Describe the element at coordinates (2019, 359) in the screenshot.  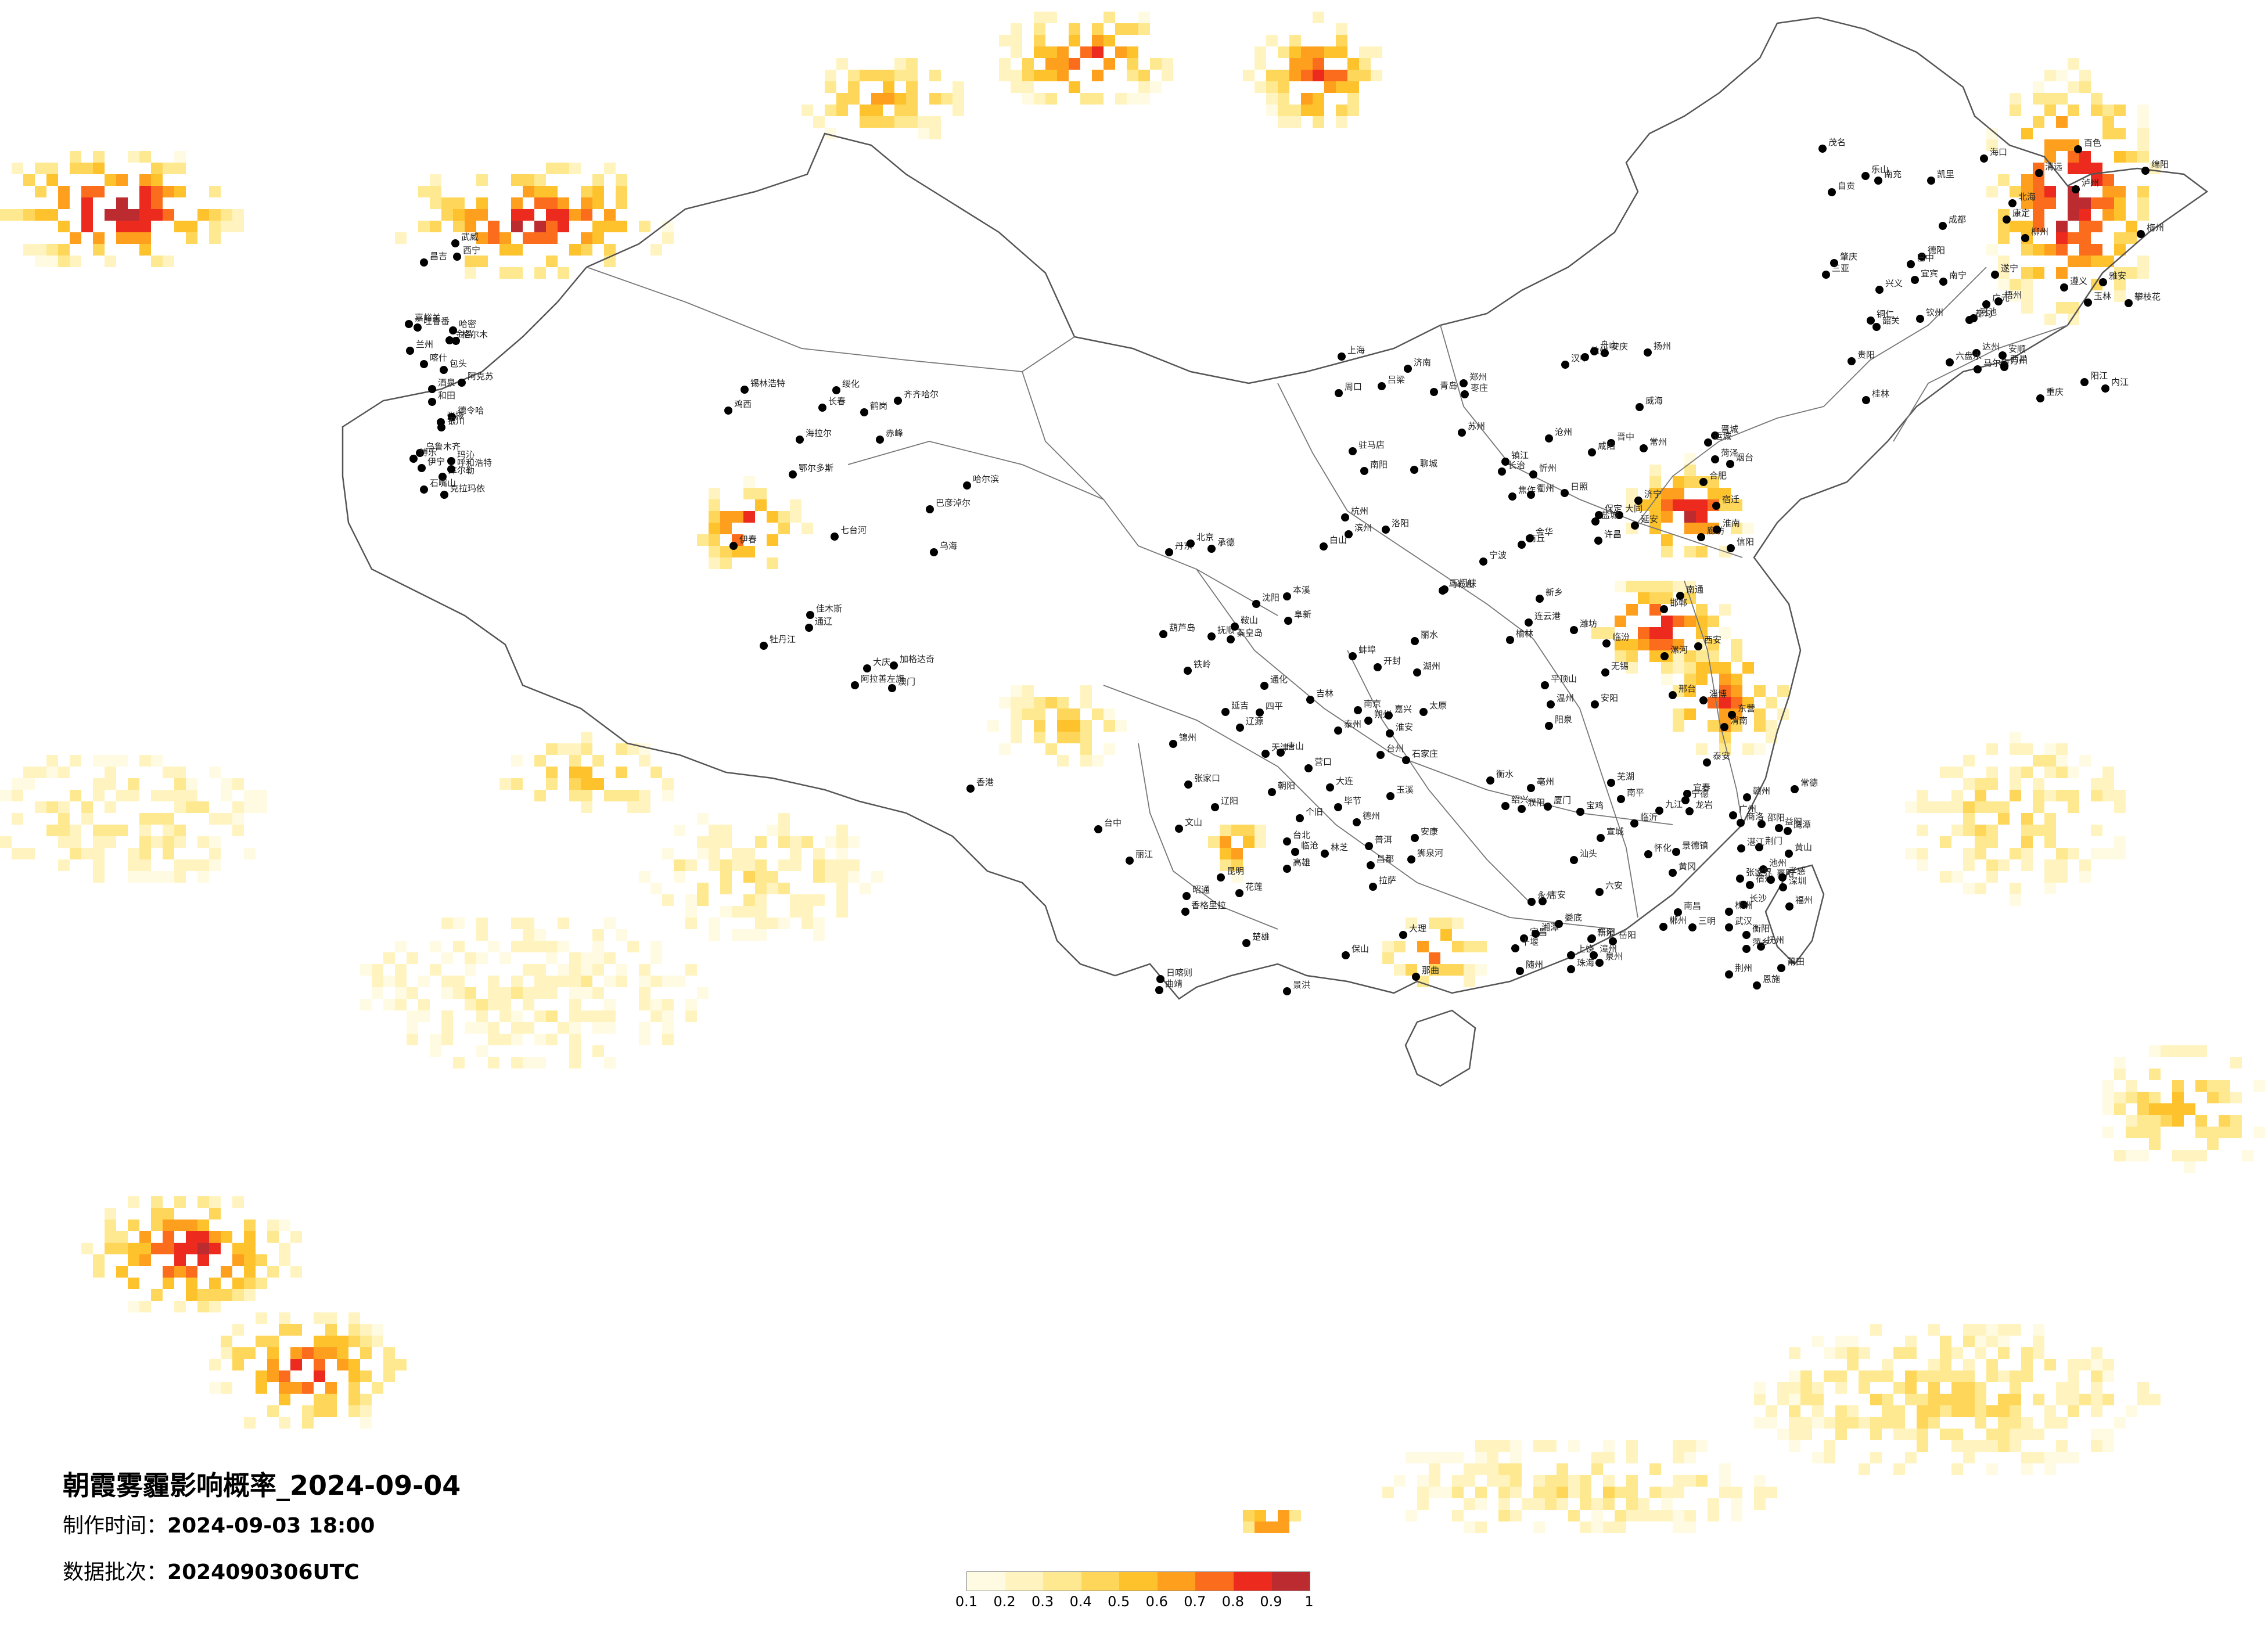
I see `city-label: 西昌` at that location.